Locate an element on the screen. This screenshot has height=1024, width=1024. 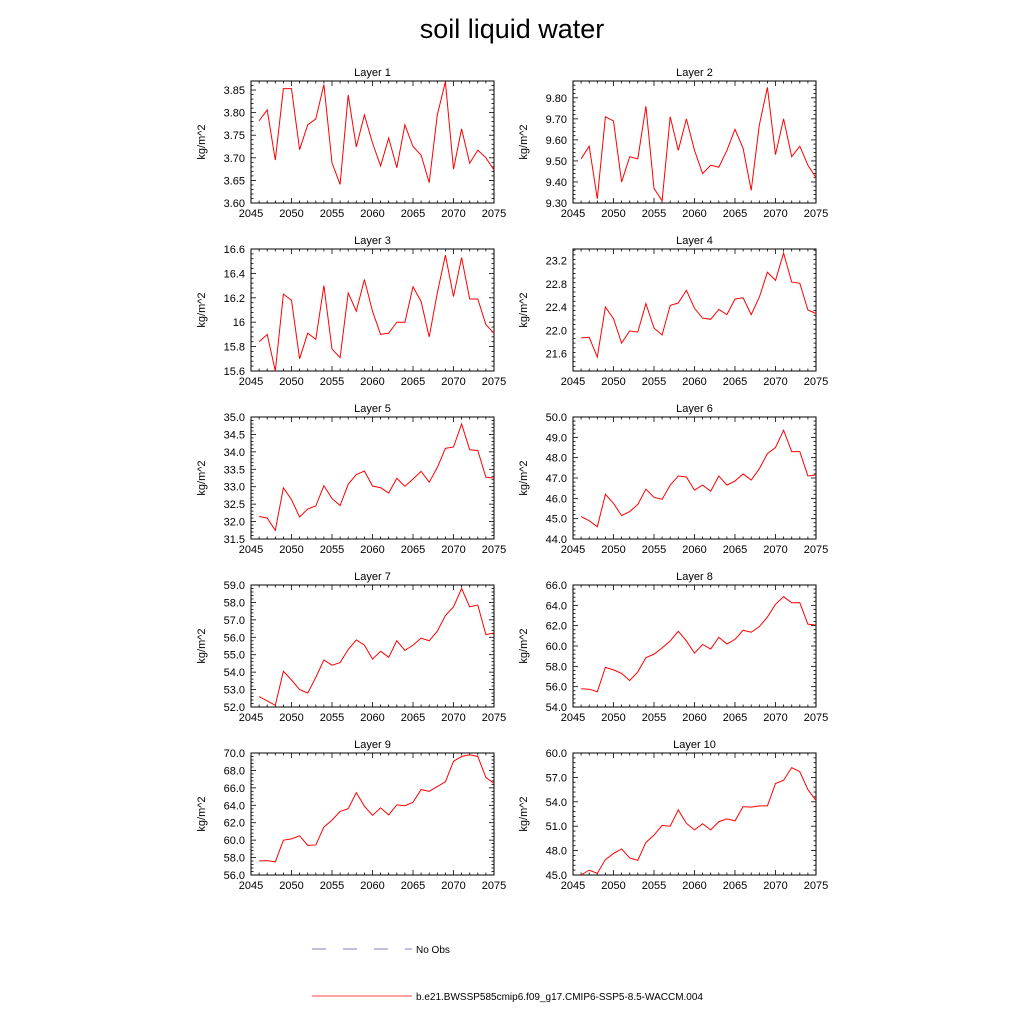
panel-1-ytick-label: 3.75 is located at coordinates (234, 136).